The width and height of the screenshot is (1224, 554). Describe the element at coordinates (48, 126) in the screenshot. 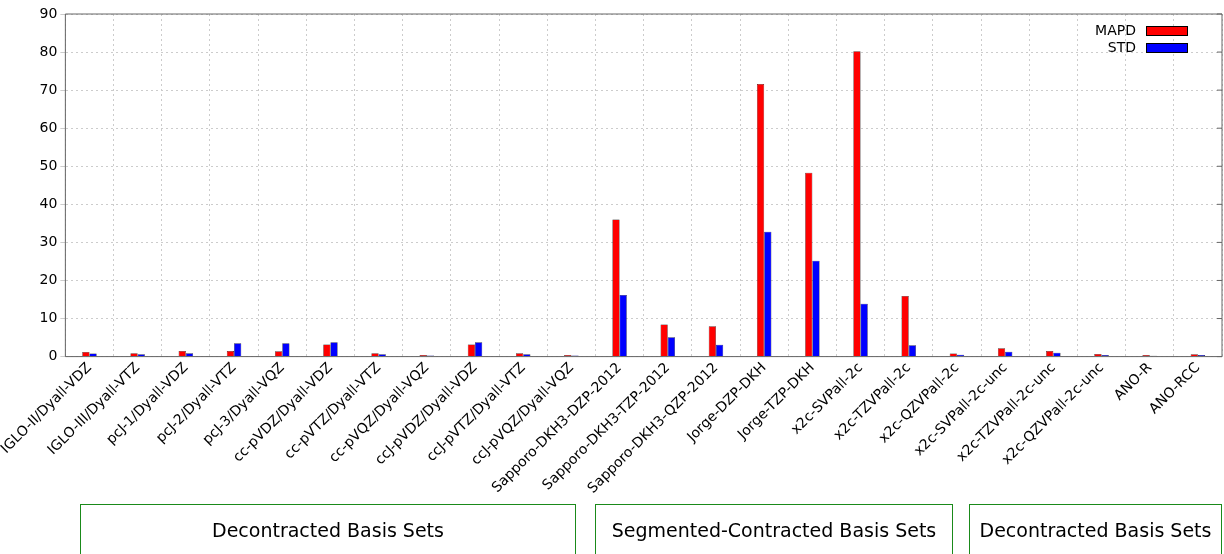

I see `y-tick-label: 60` at that location.